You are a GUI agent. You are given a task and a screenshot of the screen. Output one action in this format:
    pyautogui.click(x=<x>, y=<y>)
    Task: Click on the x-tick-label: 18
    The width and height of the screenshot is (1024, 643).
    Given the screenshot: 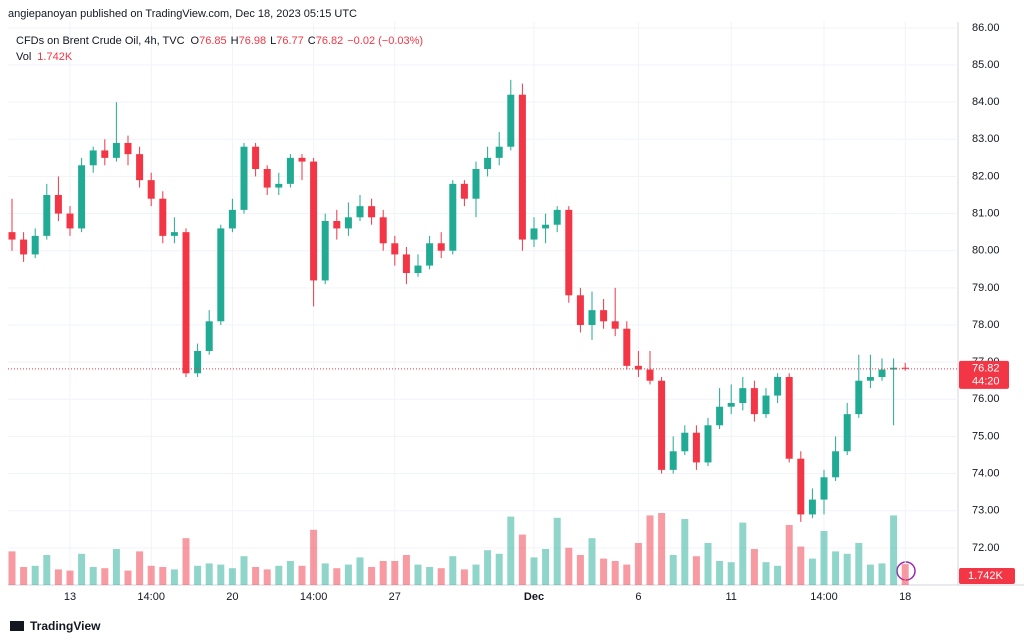 What is the action you would take?
    pyautogui.click(x=905, y=597)
    